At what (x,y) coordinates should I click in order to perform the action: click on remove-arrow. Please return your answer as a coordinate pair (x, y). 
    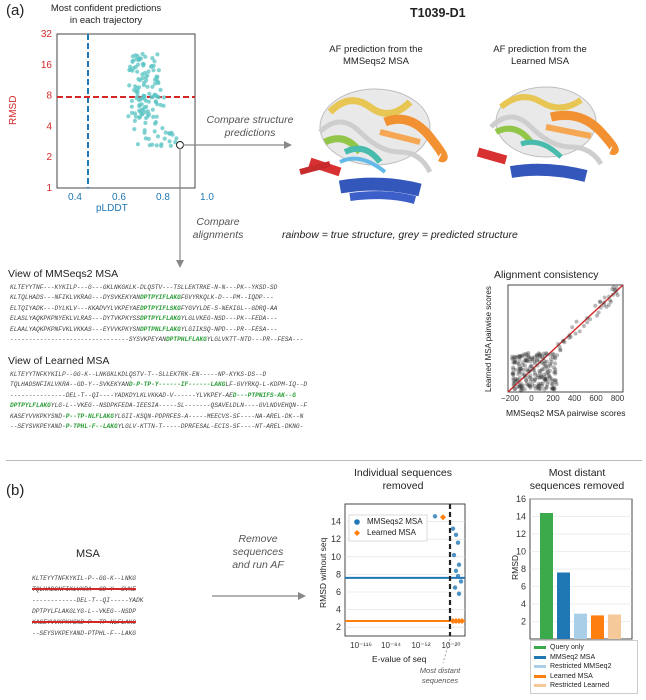
    Looking at the image, I should click on (259, 596).